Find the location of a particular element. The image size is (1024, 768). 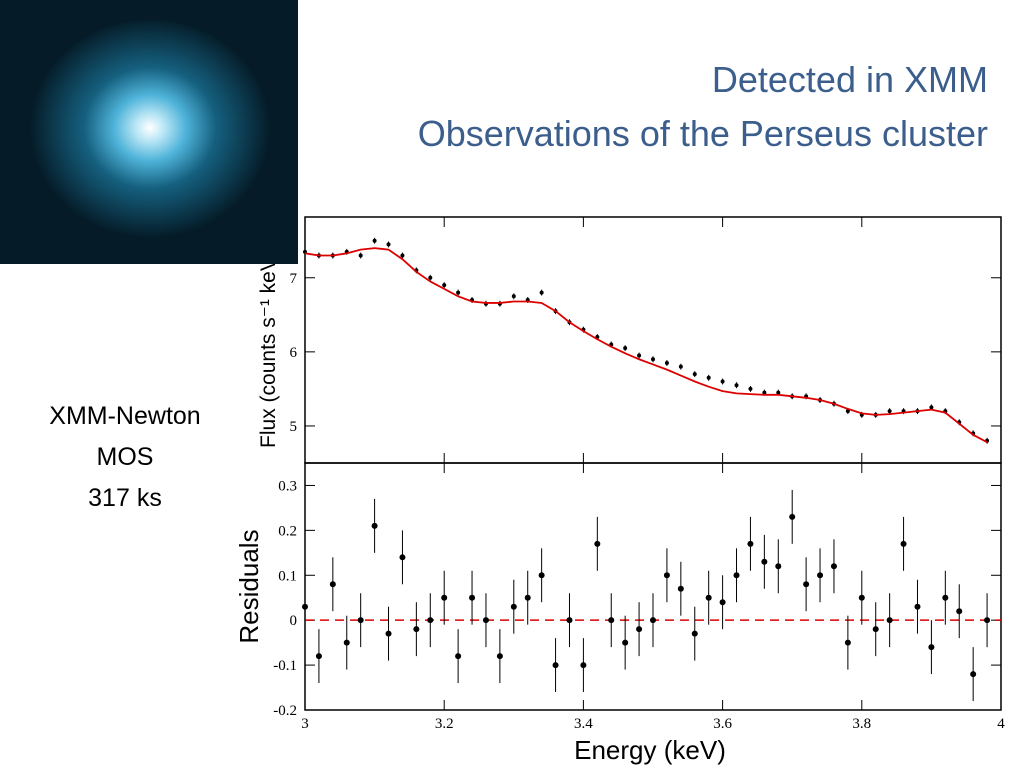

y-tick-label: -0.1 is located at coordinates (285, 666).